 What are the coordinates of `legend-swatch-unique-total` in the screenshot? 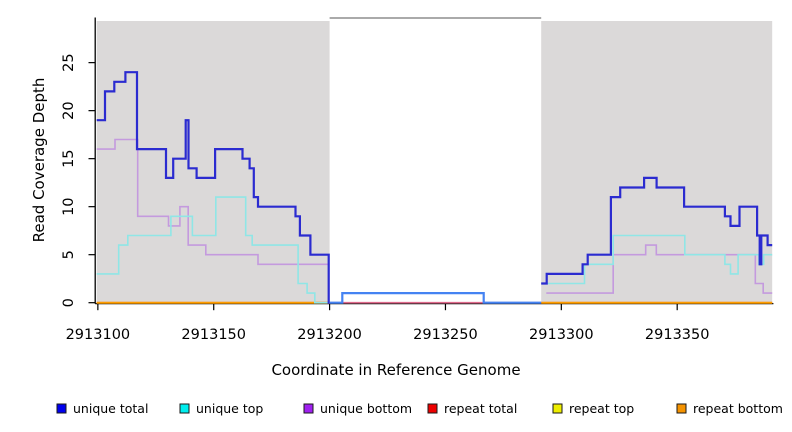 It's located at (61, 408).